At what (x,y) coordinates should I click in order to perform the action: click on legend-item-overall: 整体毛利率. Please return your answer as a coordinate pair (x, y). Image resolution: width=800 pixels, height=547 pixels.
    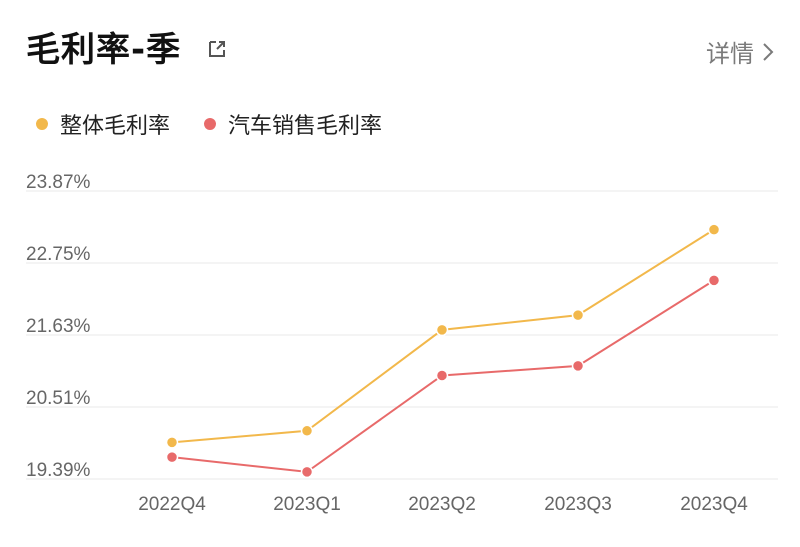
    Looking at the image, I should click on (103, 124).